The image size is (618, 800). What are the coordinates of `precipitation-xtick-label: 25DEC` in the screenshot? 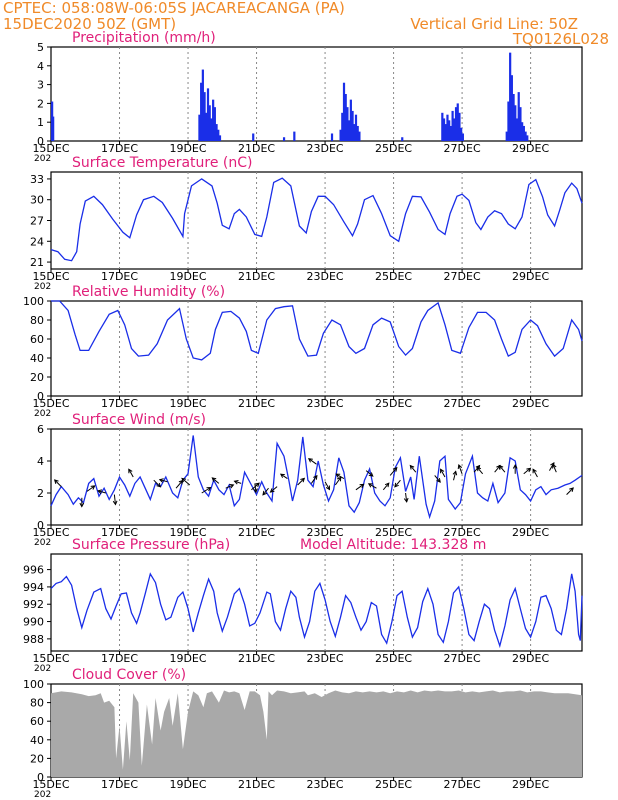 It's located at (393, 148).